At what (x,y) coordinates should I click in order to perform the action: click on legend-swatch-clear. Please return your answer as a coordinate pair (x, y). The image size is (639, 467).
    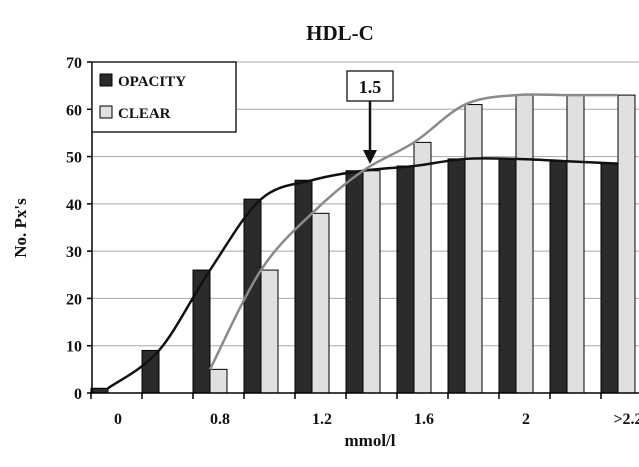
    Looking at the image, I should click on (106, 112).